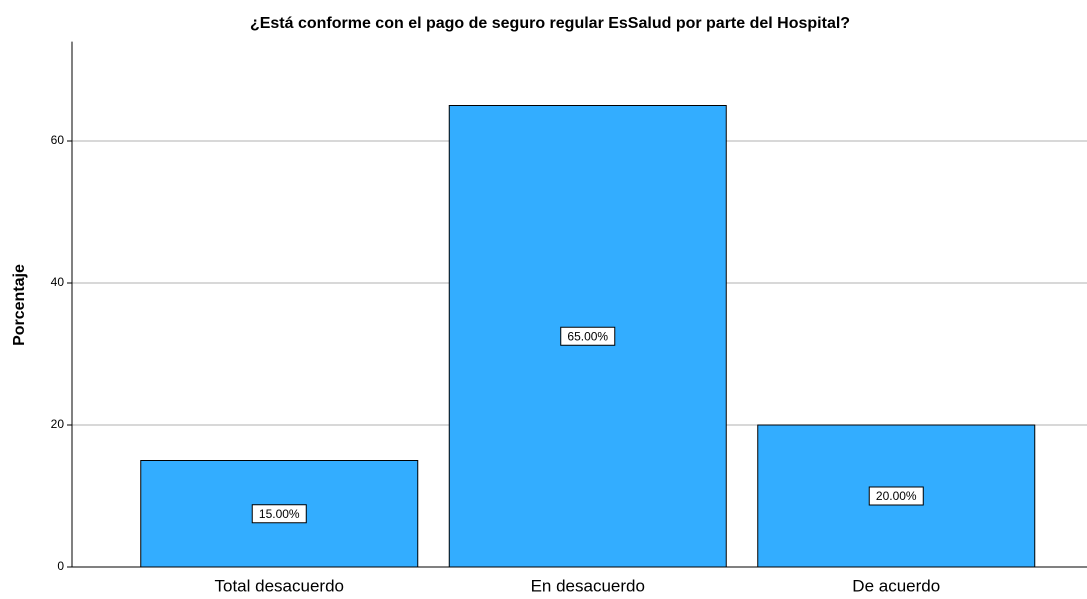  Describe the element at coordinates (58, 282) in the screenshot. I see `y-tick-label: 40` at that location.